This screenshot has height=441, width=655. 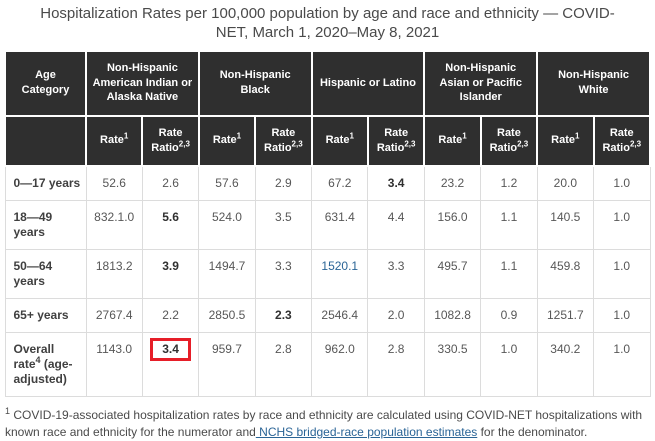 What do you see at coordinates (509, 273) in the screenshot?
I see `rate-ratio-cell: 1.1` at bounding box center [509, 273].